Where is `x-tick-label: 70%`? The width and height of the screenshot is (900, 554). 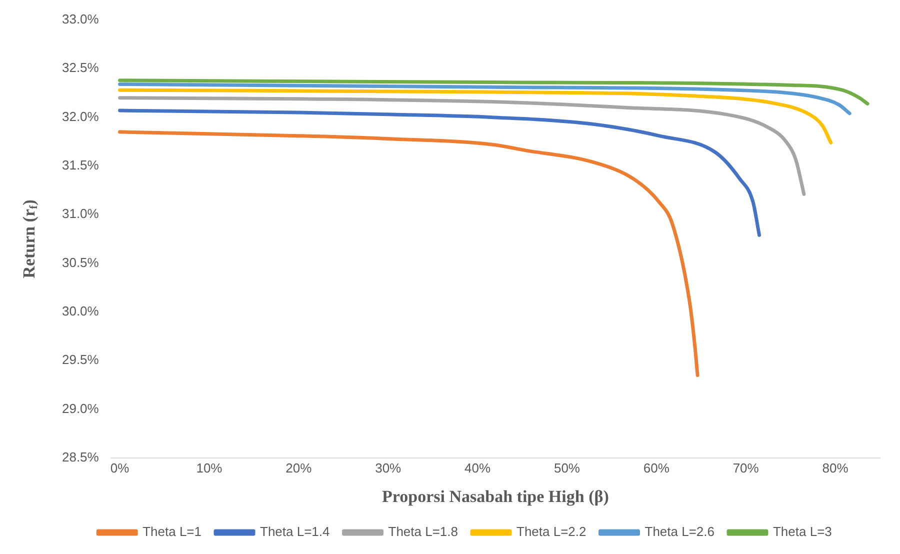
x-tick-label: 70% is located at coordinates (746, 468).